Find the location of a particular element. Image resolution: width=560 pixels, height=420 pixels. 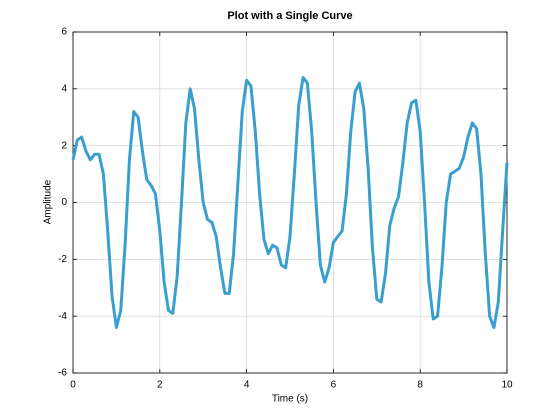

x-tick-label: 10 is located at coordinates (507, 385).